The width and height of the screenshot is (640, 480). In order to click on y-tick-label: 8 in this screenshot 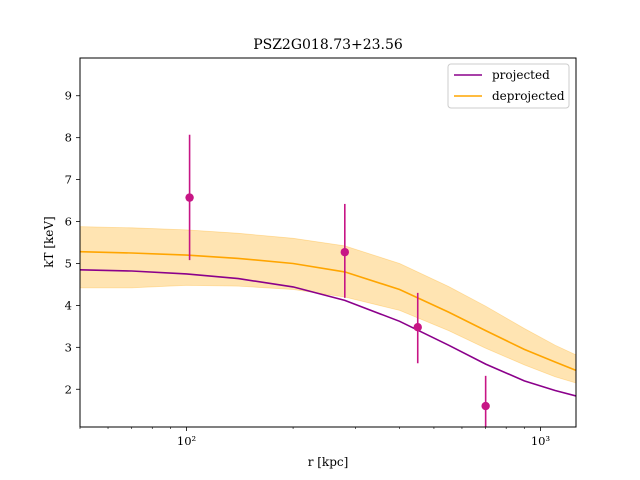, I will do `click(68, 138)`.